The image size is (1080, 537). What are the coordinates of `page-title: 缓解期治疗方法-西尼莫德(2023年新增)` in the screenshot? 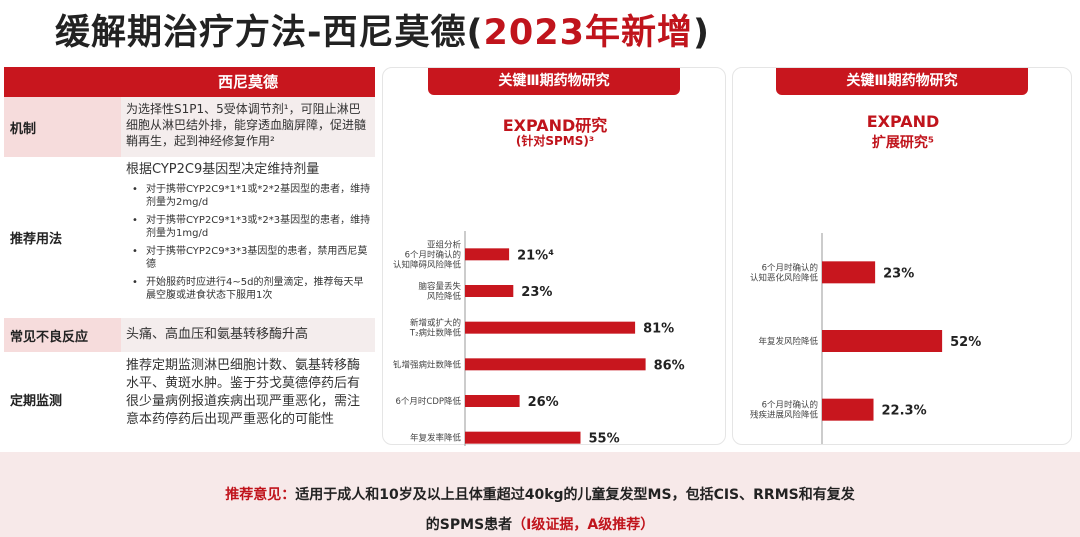 It's located at (382, 29).